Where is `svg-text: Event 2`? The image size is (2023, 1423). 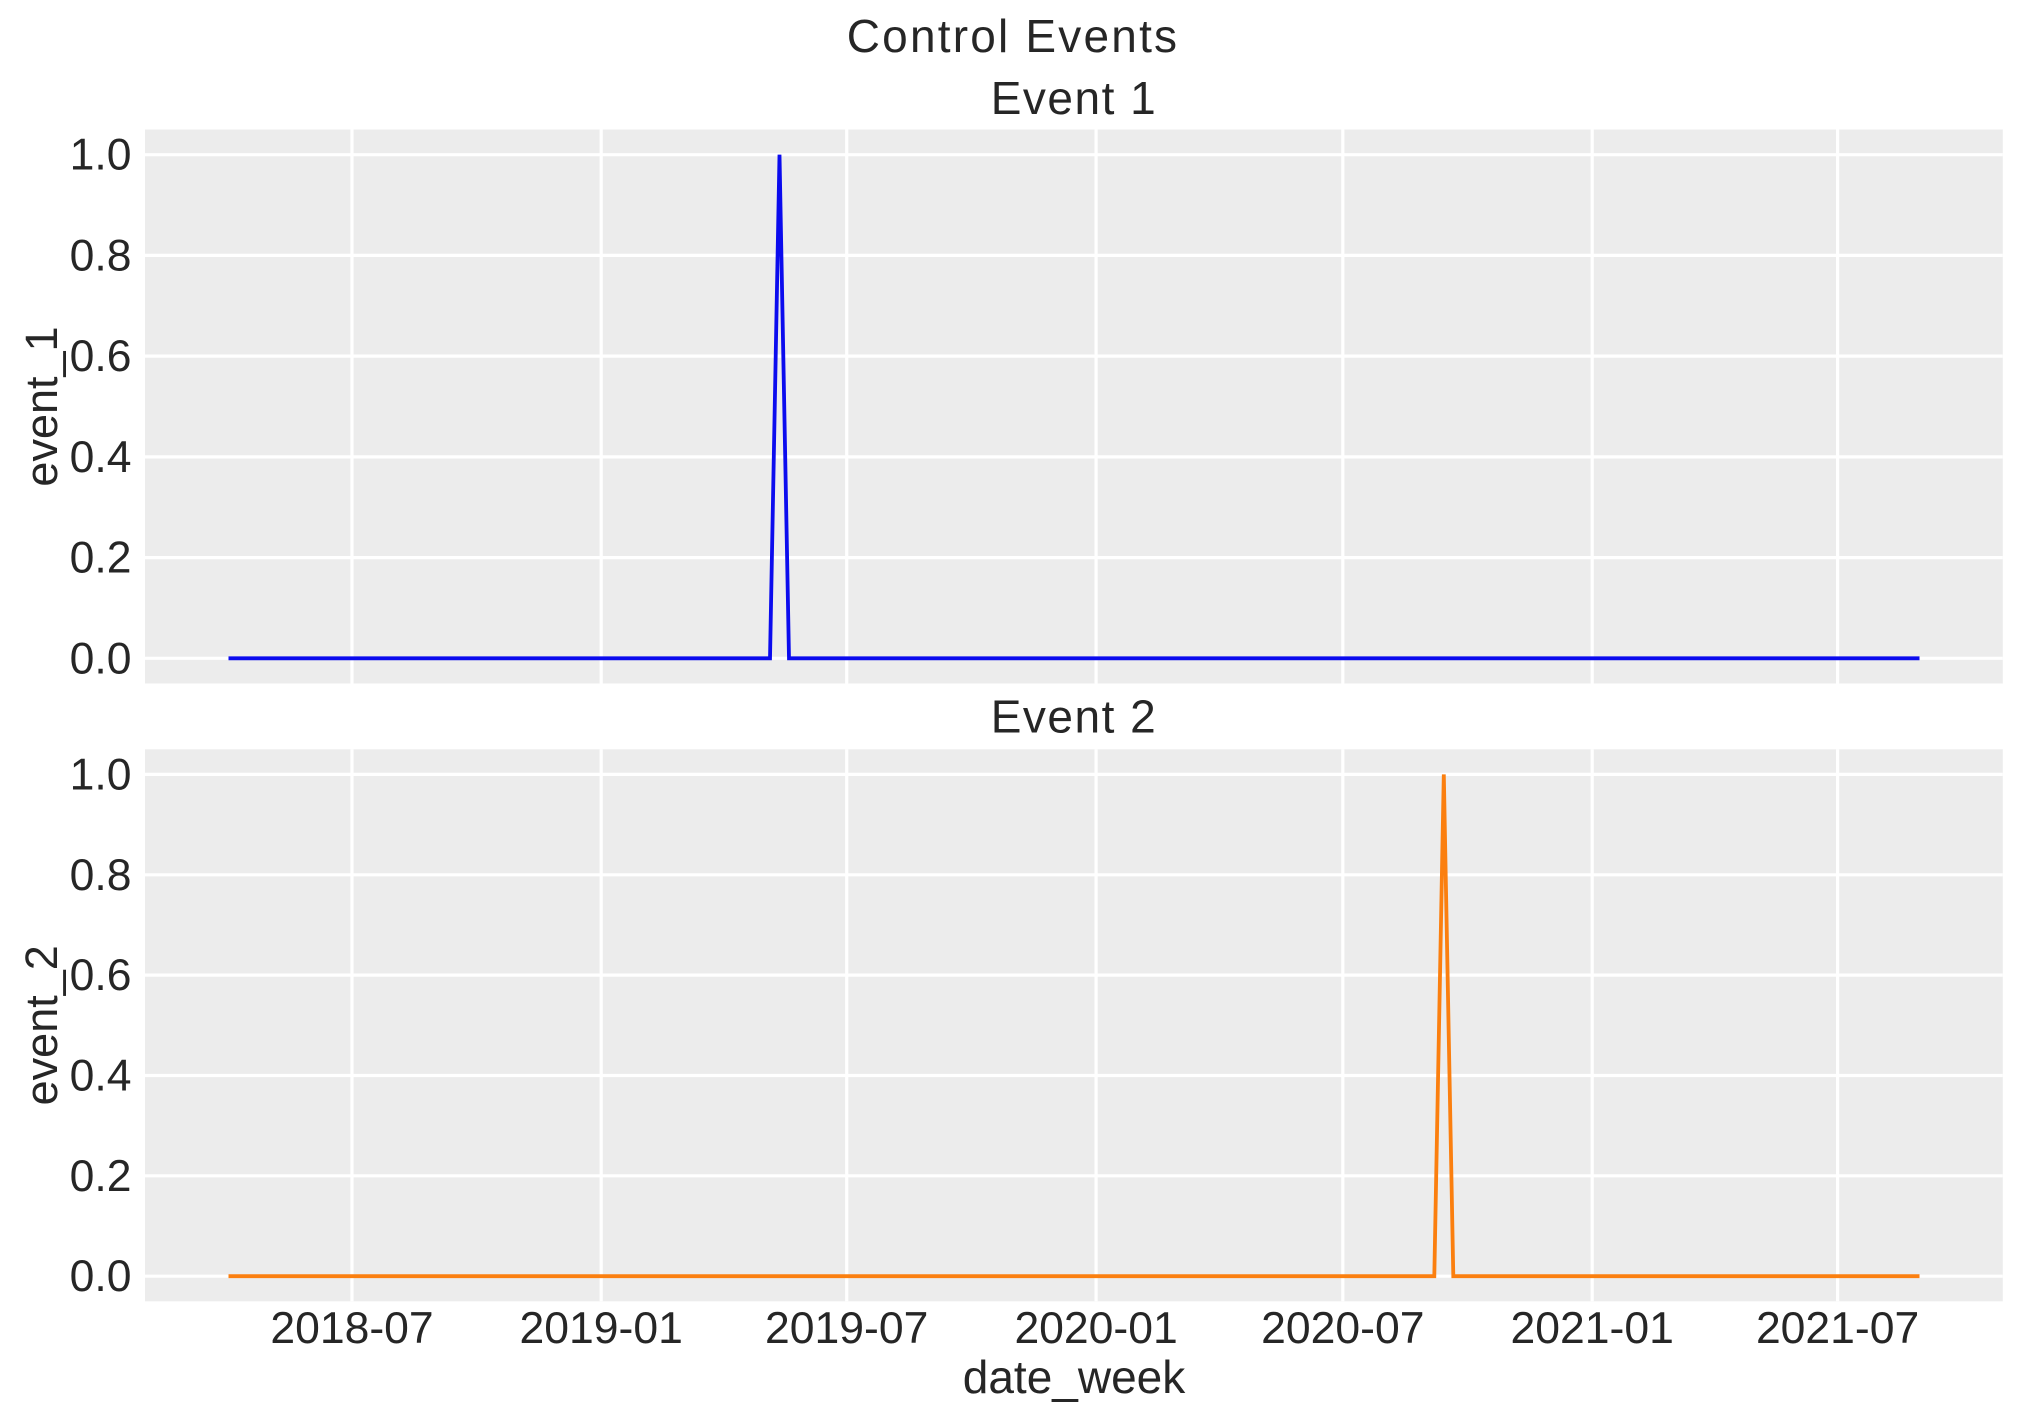
svg-text: Event 2 is located at coordinates (1074, 717).